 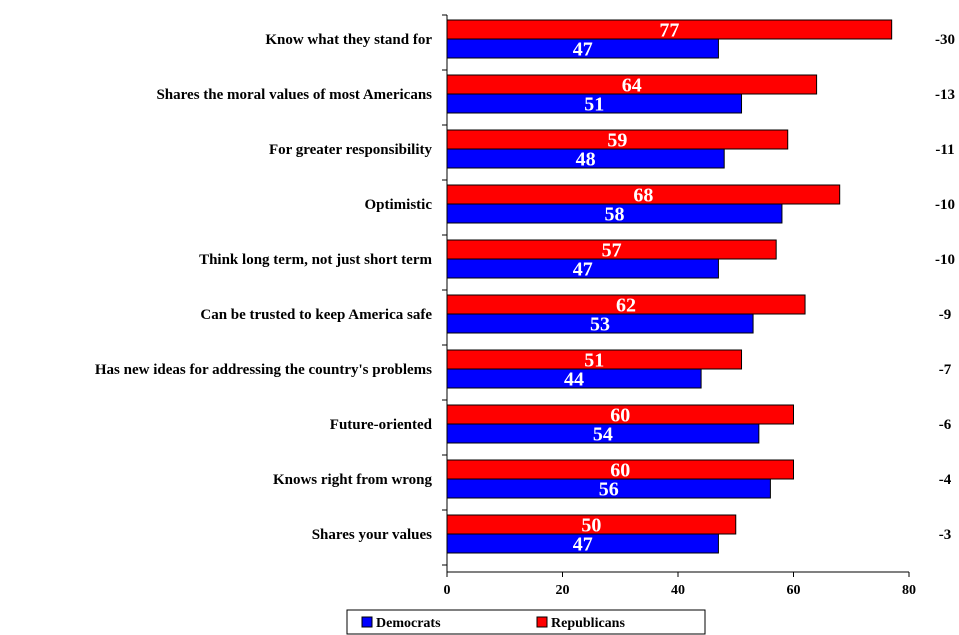 I want to click on legend-box, so click(x=526, y=622).